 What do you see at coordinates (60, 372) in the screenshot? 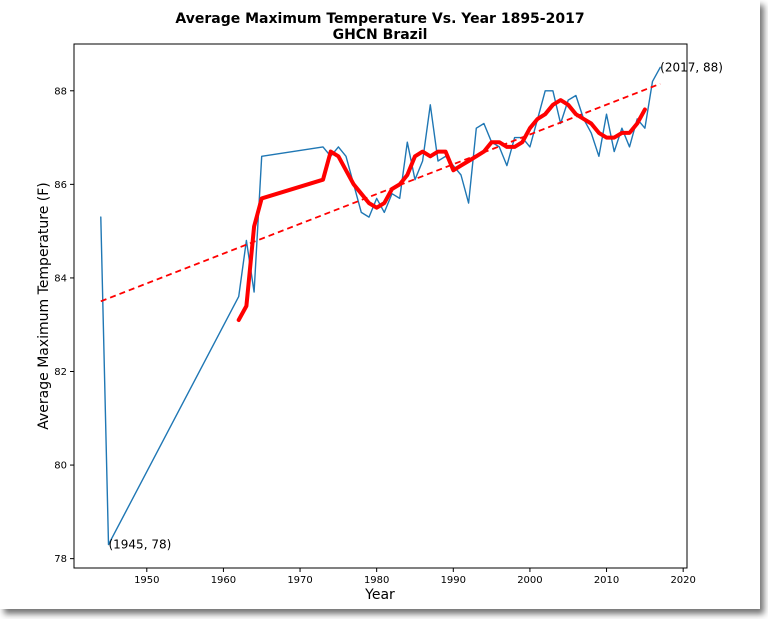
I see `y-tick-label: 82` at bounding box center [60, 372].